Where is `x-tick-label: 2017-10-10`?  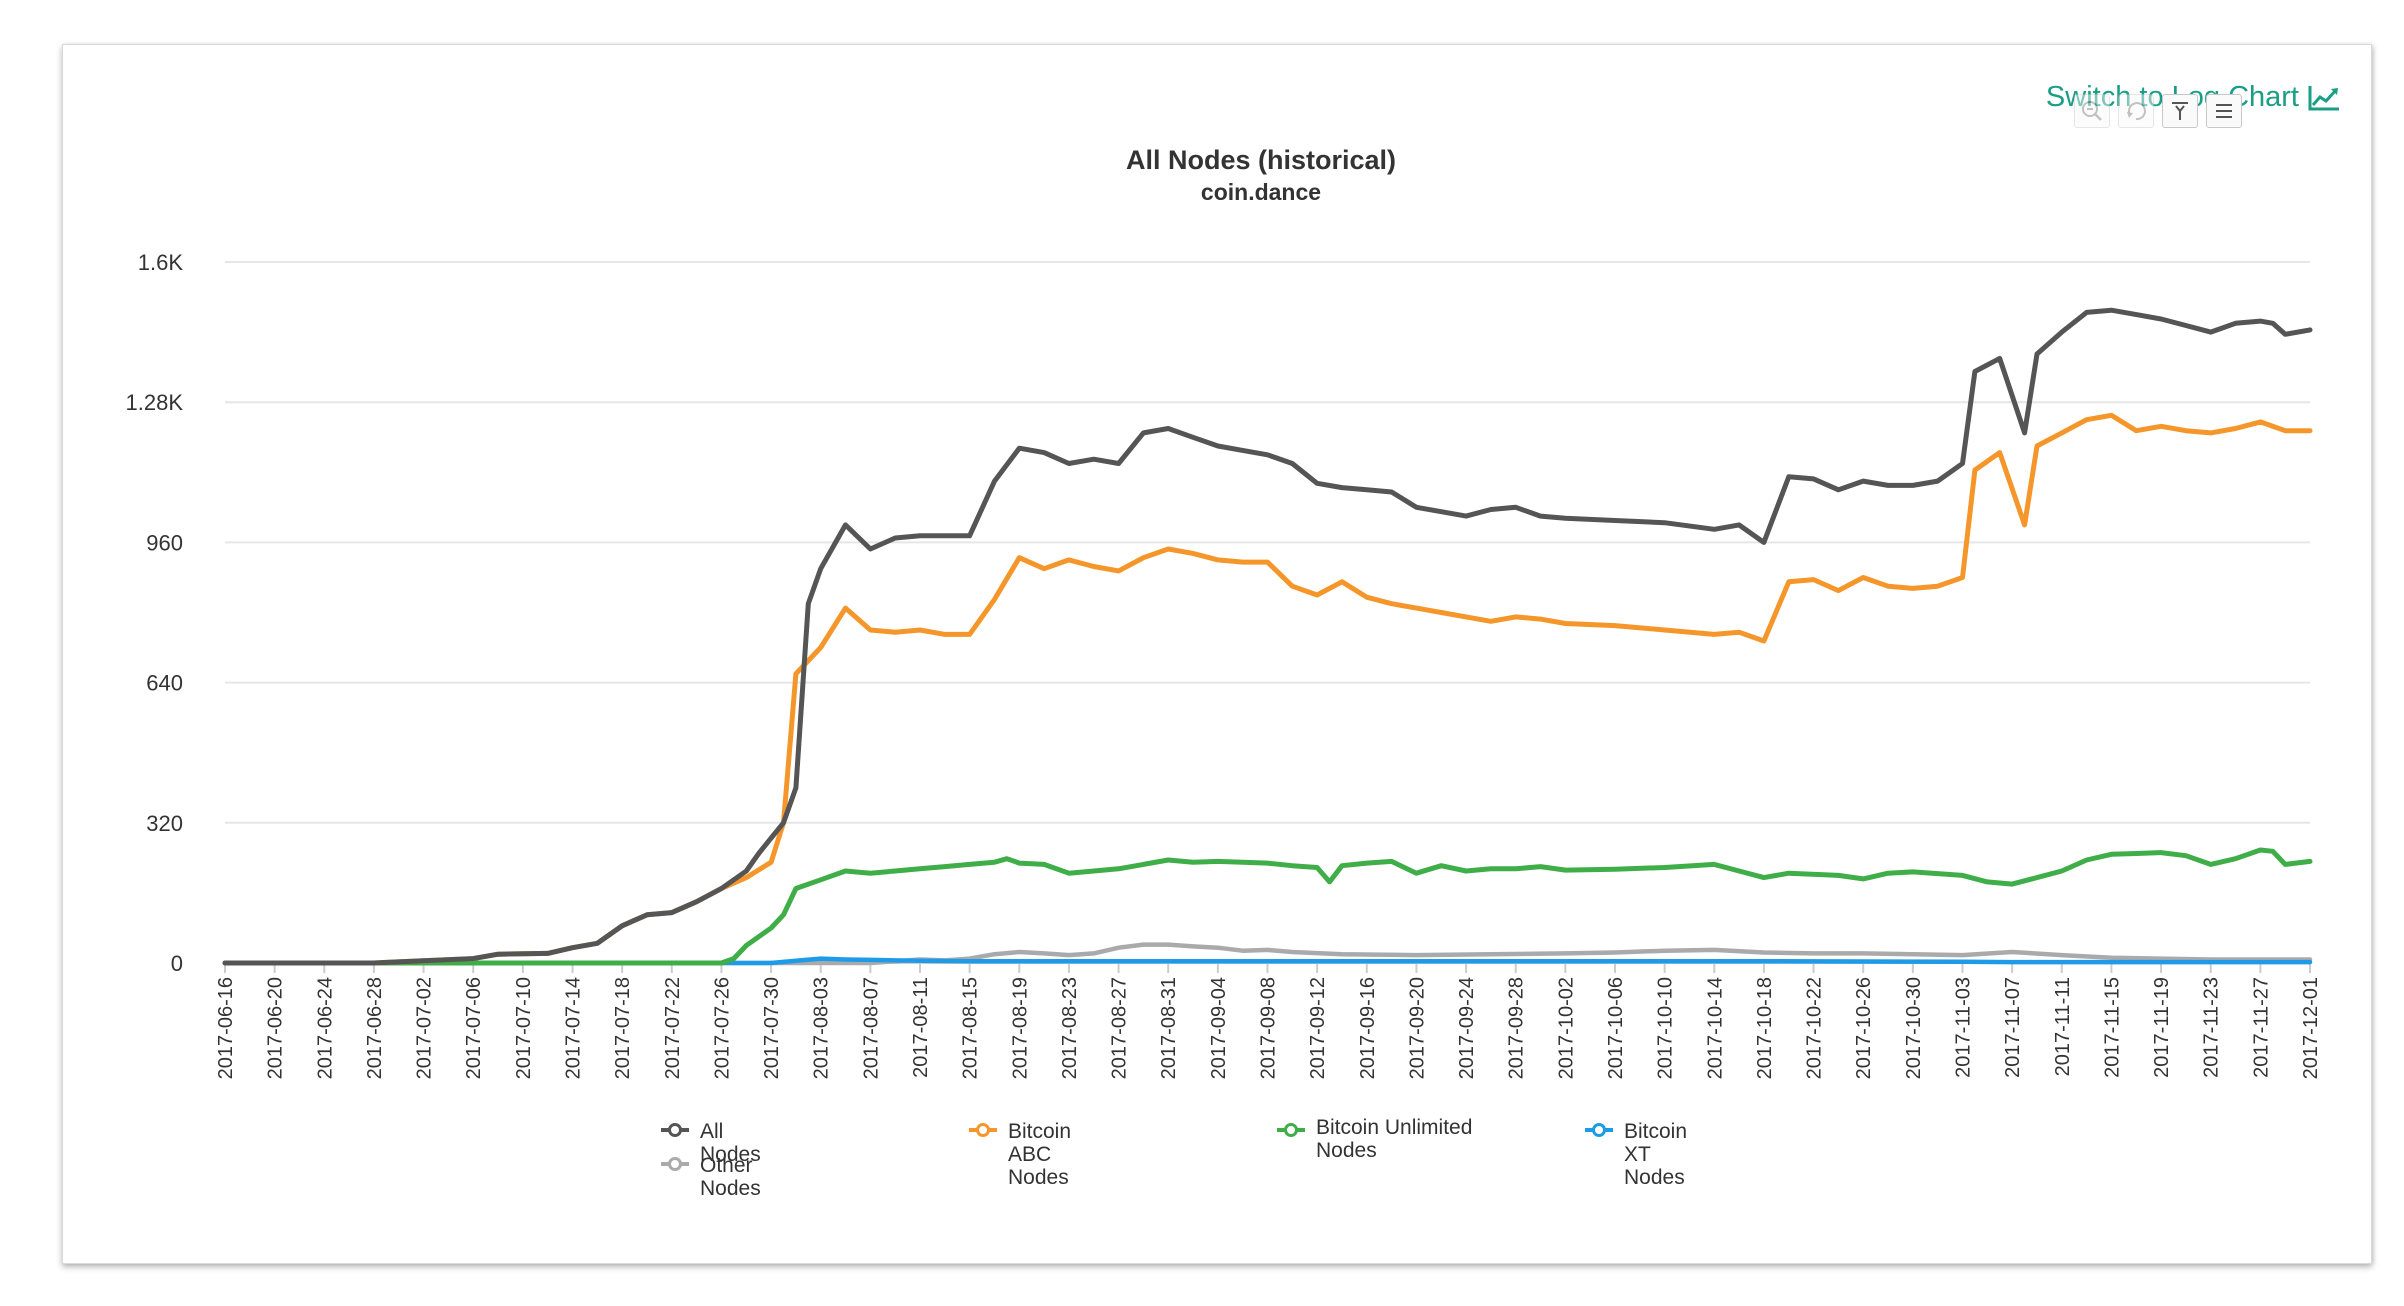
x-tick-label: 2017-10-10 is located at coordinates (1666, 1028).